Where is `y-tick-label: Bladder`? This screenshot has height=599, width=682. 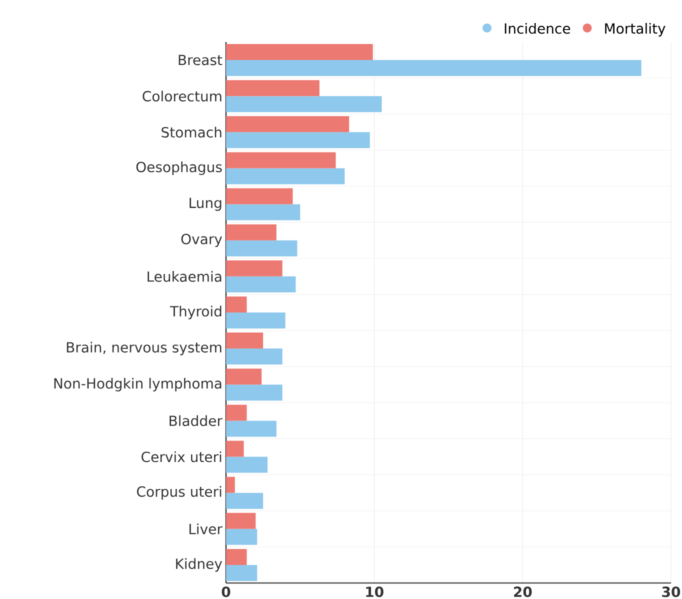 y-tick-label: Bladder is located at coordinates (196, 420).